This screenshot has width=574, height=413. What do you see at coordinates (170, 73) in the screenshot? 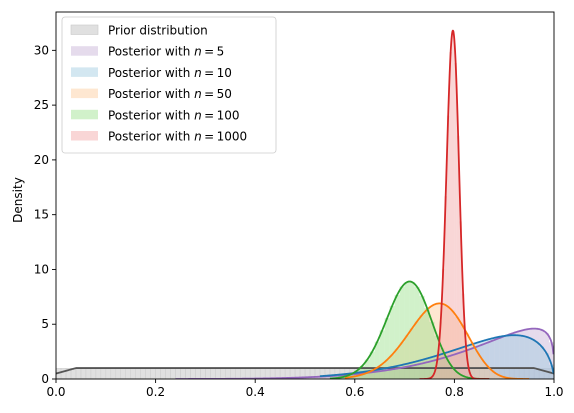
I see `legend-label: Posterior with n = 10` at bounding box center [170, 73].